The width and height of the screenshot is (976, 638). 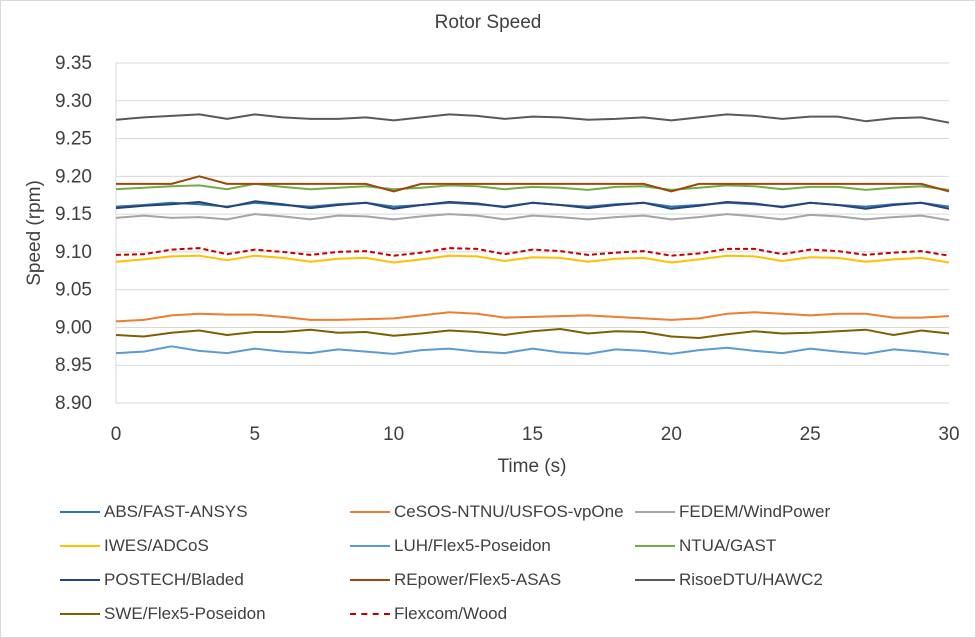 What do you see at coordinates (174, 579) in the screenshot?
I see `legend-label: POSTECH/Bladed` at bounding box center [174, 579].